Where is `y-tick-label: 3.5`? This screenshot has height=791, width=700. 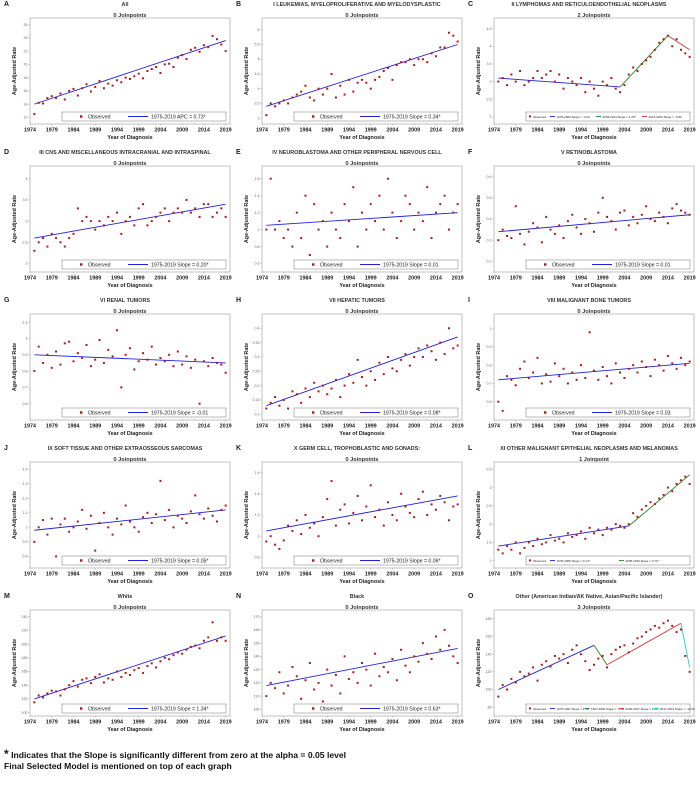
y-tick-label: 3.5 is located at coordinates (257, 104).